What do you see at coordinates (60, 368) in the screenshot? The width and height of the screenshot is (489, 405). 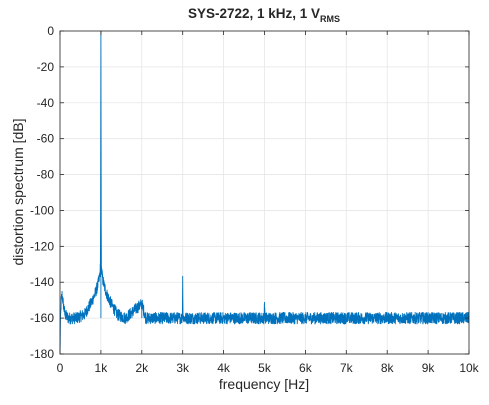 I see `x-tick-label: 0` at bounding box center [60, 368].